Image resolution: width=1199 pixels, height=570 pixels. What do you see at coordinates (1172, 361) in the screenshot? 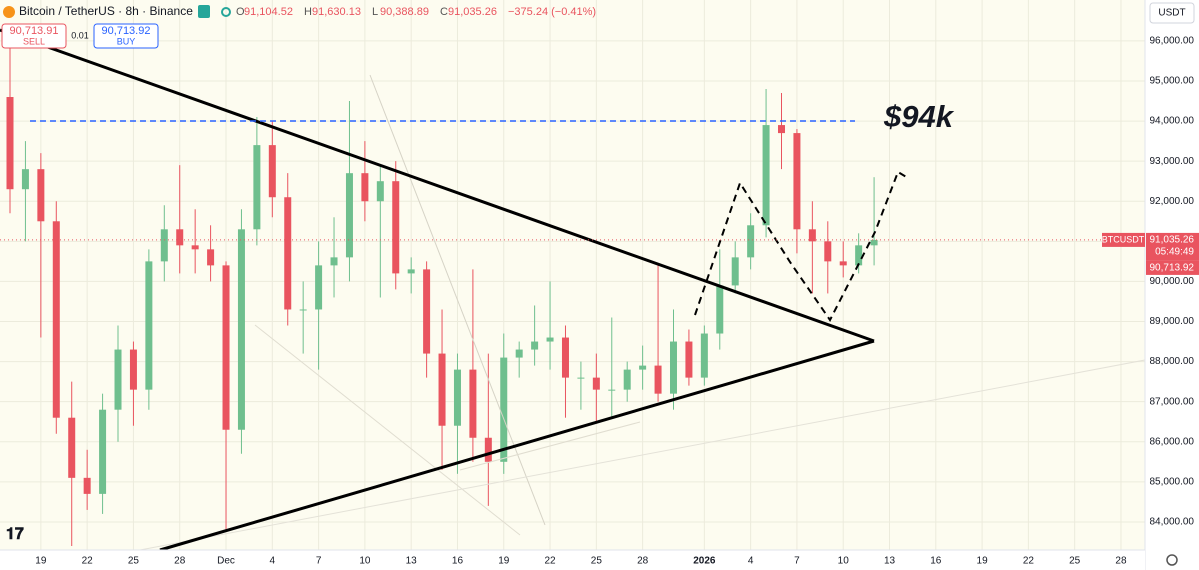
I see `y-tick-label: 88,000.00` at bounding box center [1172, 361].